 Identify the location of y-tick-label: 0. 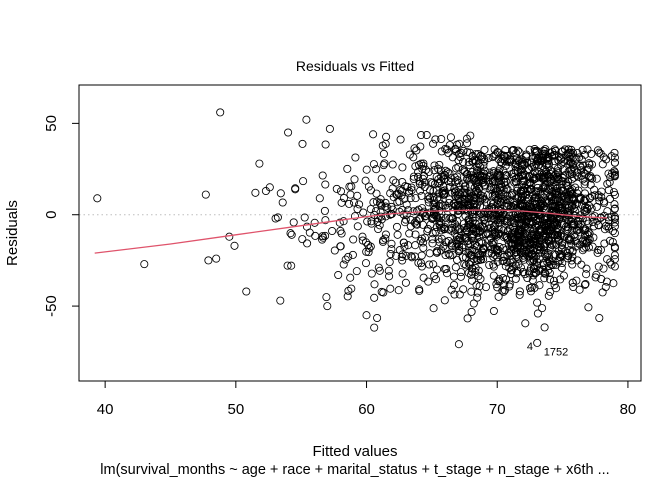
(51, 215).